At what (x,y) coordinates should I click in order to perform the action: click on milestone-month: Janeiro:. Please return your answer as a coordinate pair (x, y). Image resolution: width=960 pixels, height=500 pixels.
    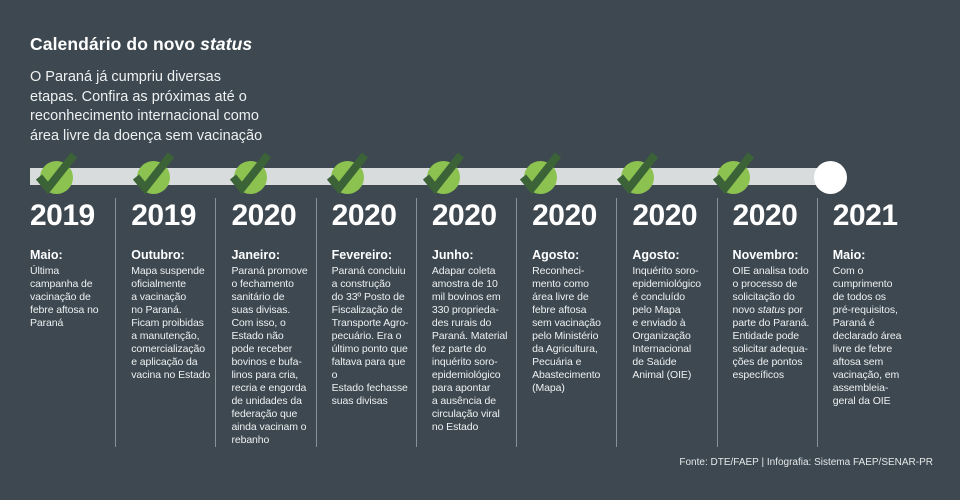
    Looking at the image, I should click on (256, 255).